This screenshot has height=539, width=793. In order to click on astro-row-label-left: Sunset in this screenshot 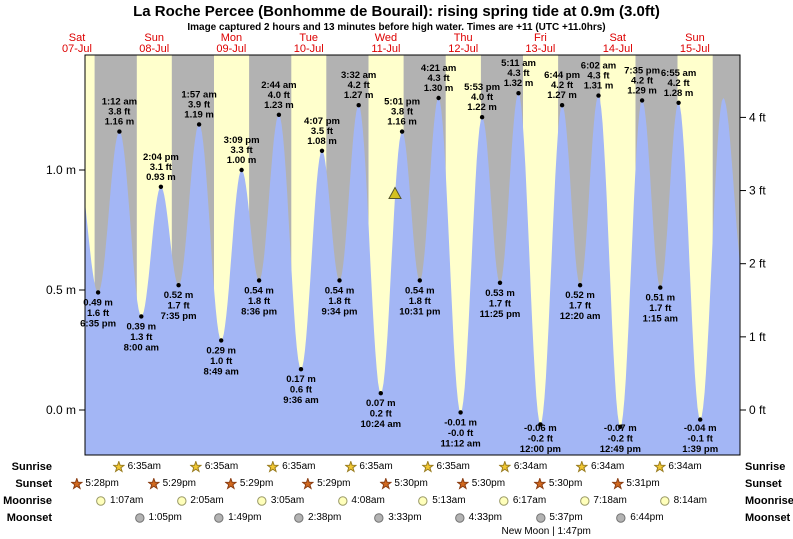, I will do `click(33, 484)`.